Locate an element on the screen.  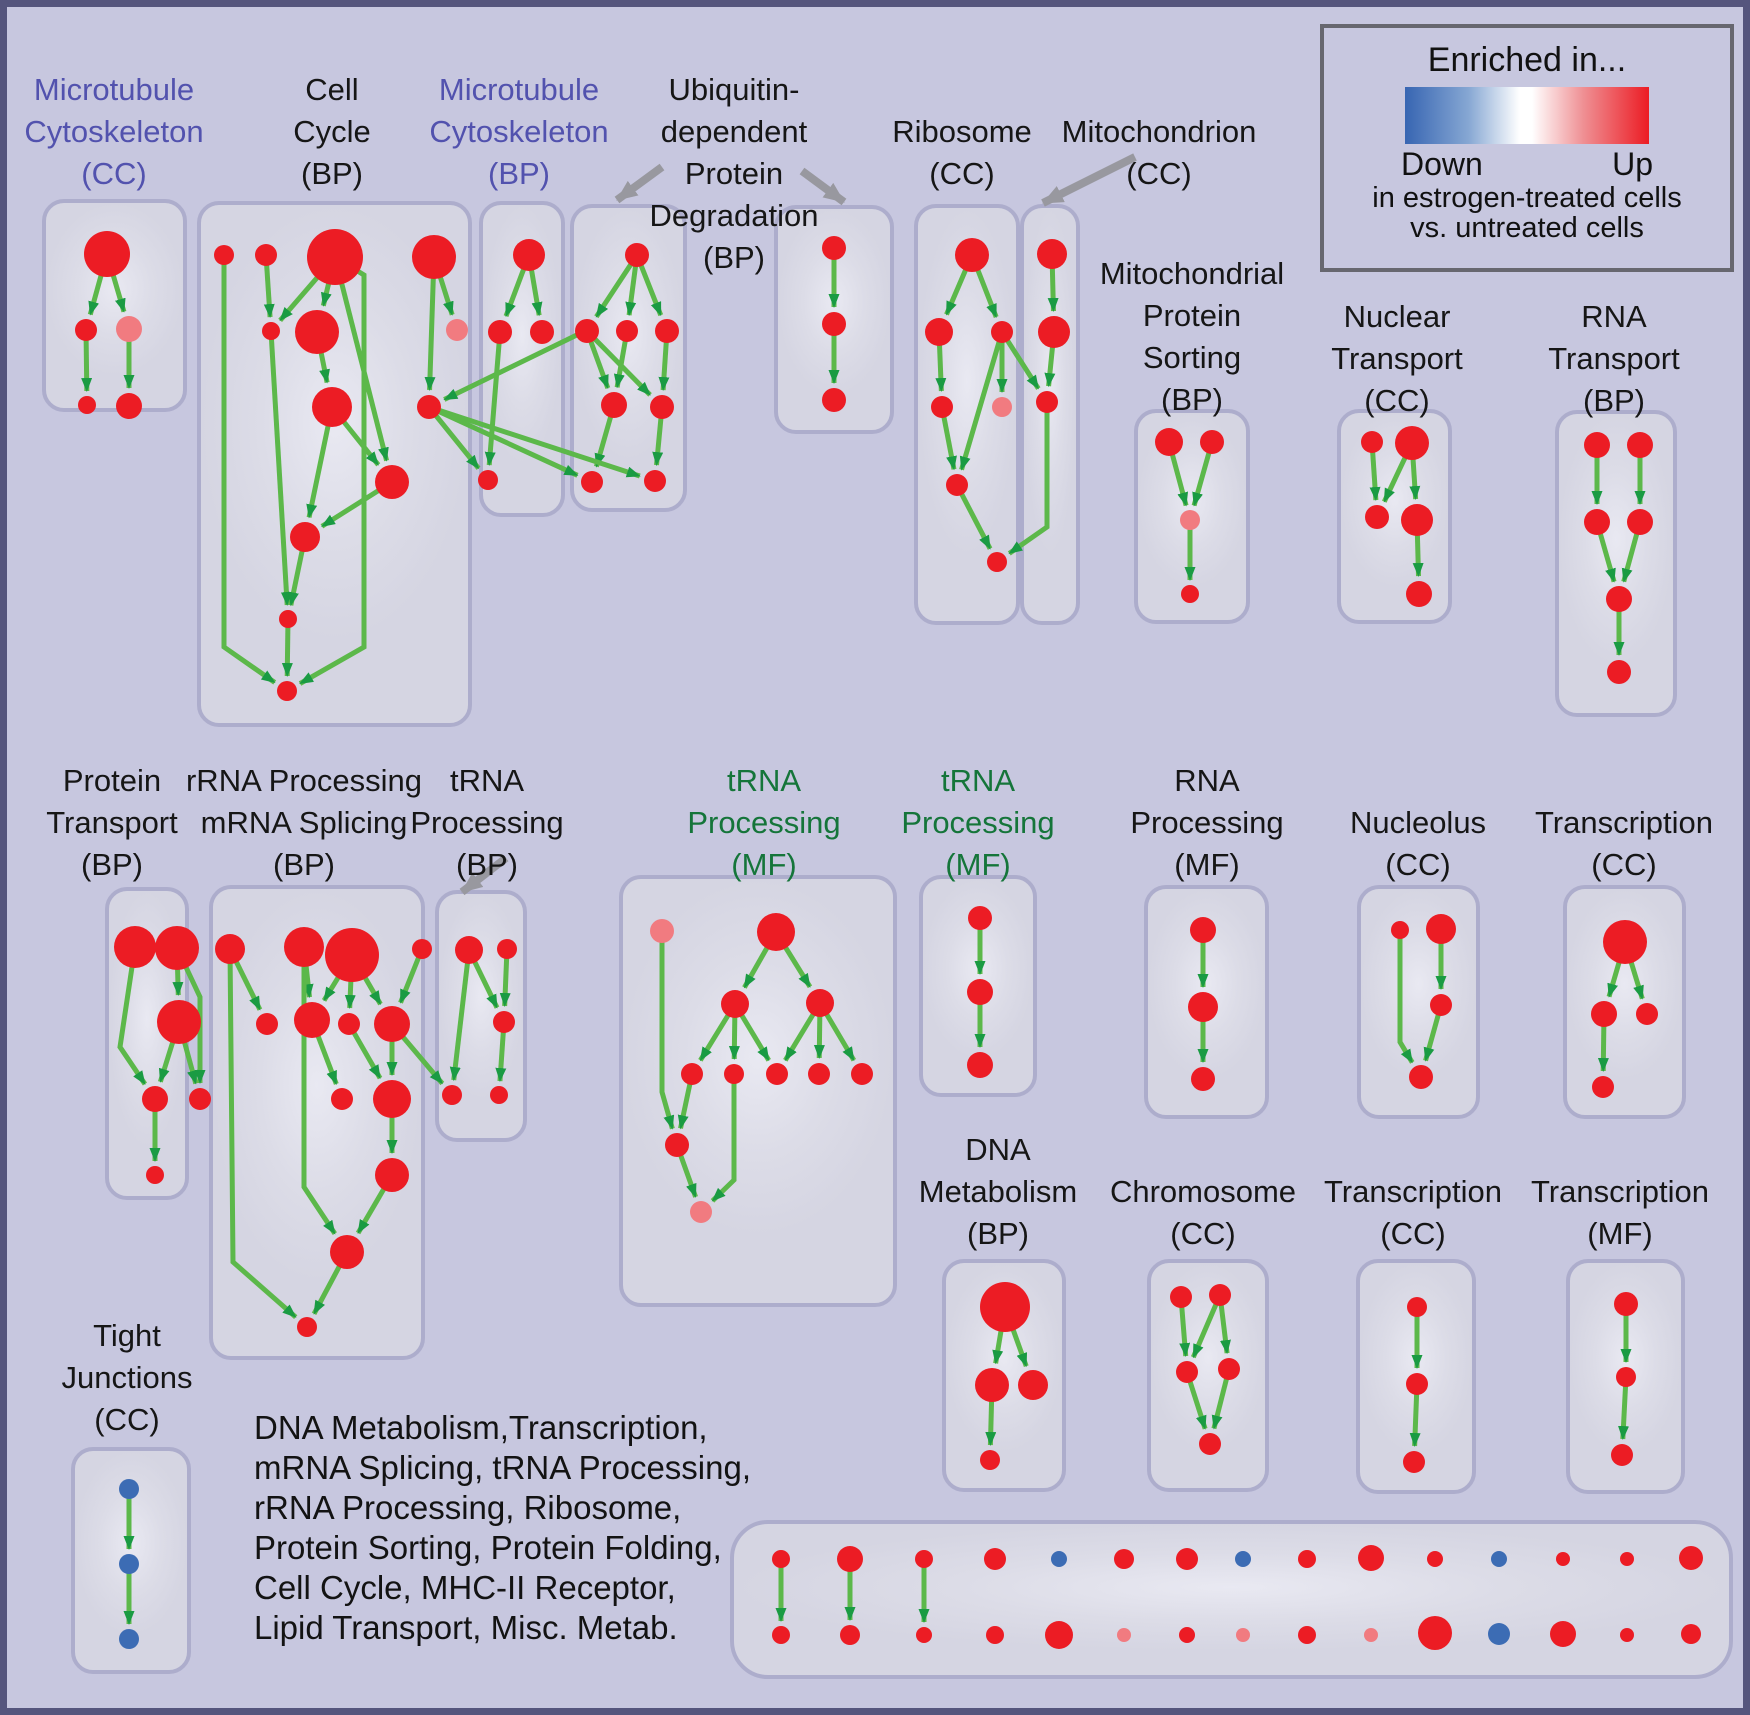
nuclear-transport-cc-box is located at coordinates (1394, 516).